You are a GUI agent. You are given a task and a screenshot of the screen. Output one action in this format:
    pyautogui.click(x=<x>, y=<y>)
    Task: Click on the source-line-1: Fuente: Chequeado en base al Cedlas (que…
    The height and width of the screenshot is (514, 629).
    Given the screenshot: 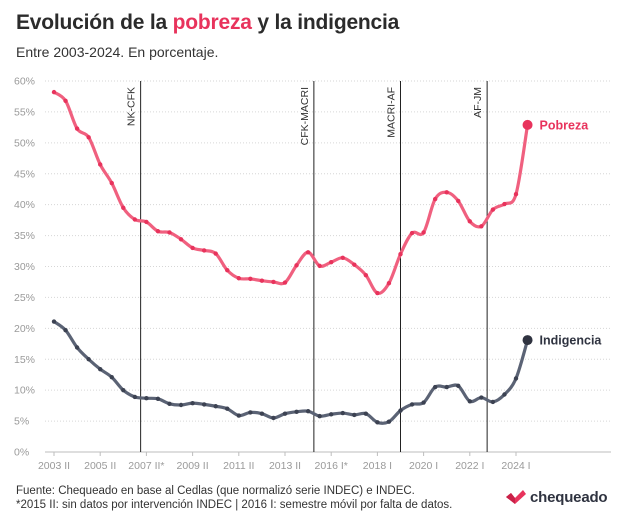 What is the action you would take?
    pyautogui.click(x=215, y=491)
    